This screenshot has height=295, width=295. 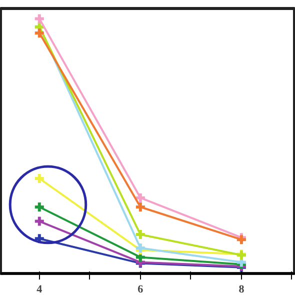 I want to click on x-tick-label: 4, so click(x=39, y=289).